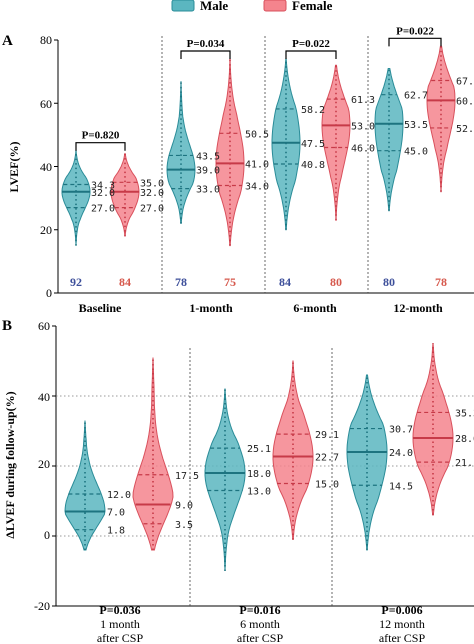 The width and height of the screenshot is (474, 644). Describe the element at coordinates (44, 397) in the screenshot. I see `panel-b-tick: 40` at that location.